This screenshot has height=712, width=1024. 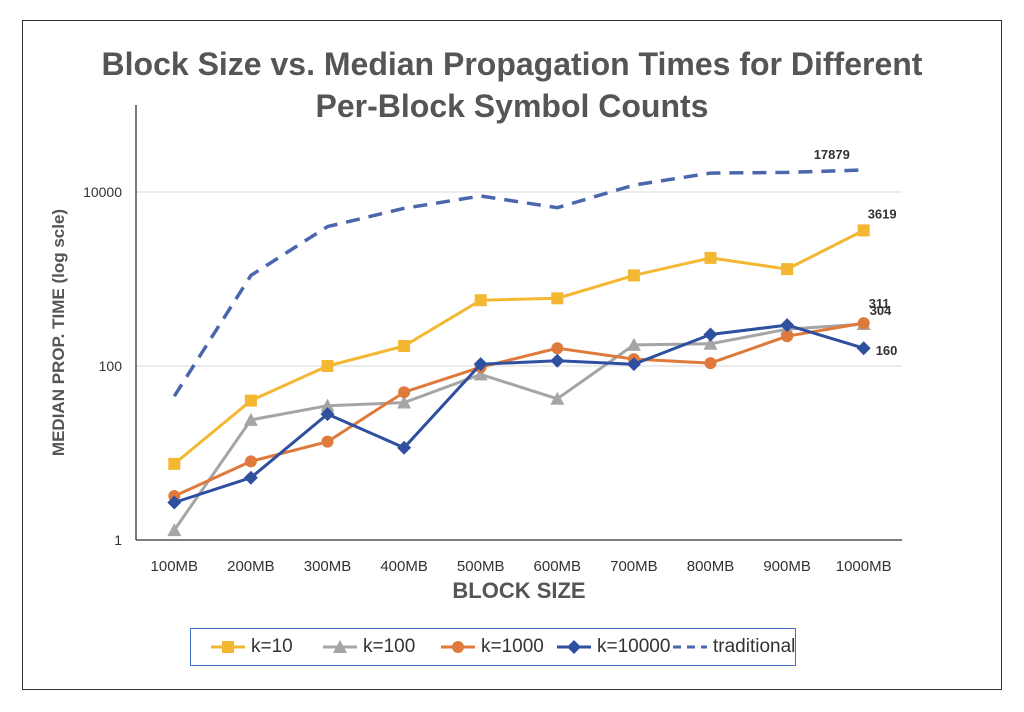 What do you see at coordinates (328, 566) in the screenshot?
I see `x-tick-label: 300MB` at bounding box center [328, 566].